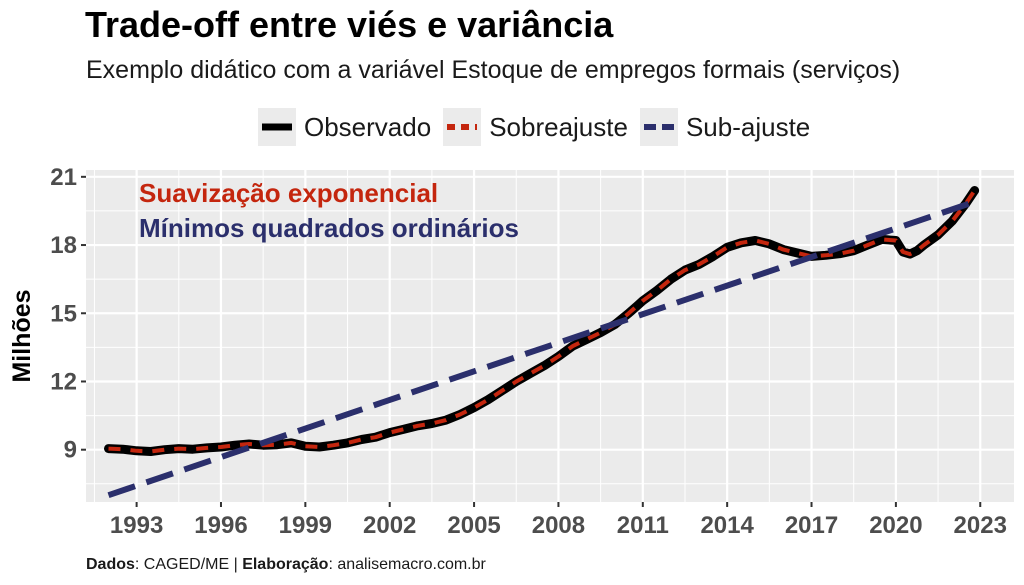 The image size is (1024, 585). What do you see at coordinates (368, 126) in the screenshot?
I see `legend-label-observado: Observado` at bounding box center [368, 126].